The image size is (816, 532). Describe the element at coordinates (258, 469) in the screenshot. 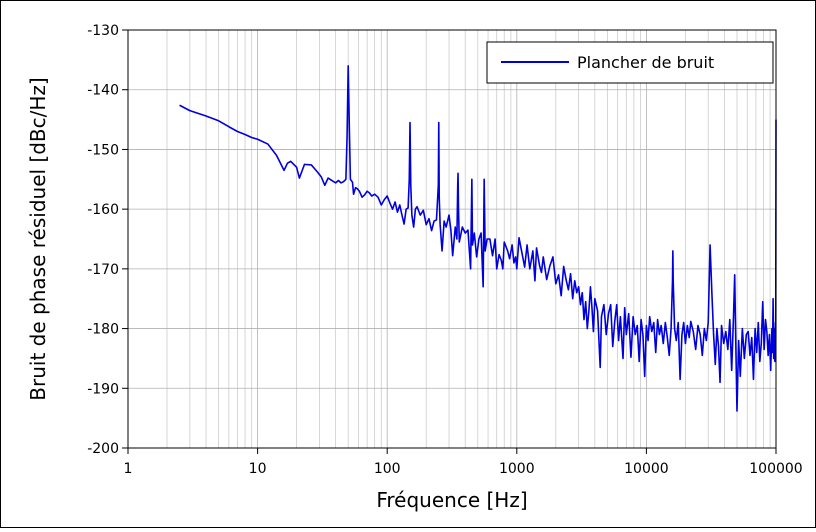

I see `x-tick-label: 10` at that location.